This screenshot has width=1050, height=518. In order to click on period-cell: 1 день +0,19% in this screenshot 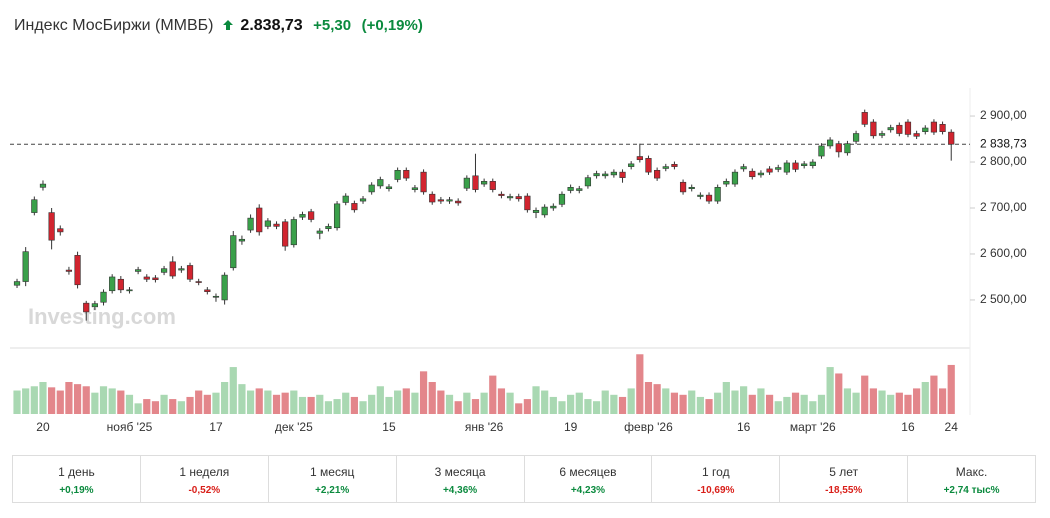, I will do `click(77, 479)`.